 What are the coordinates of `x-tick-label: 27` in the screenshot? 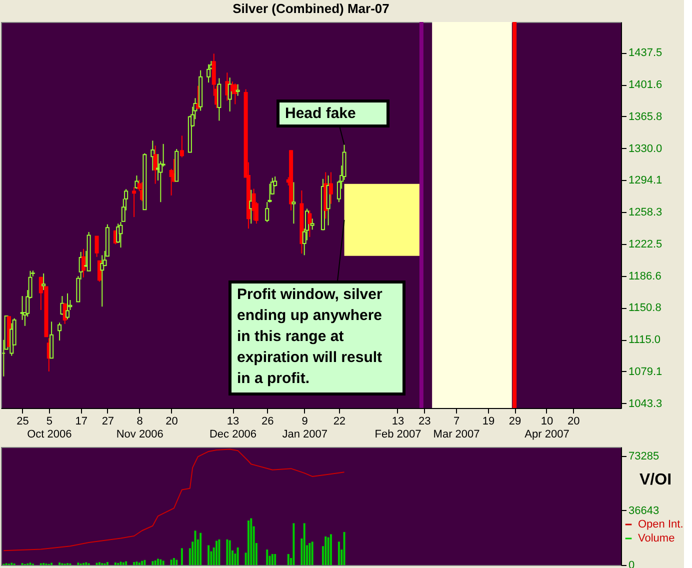 It's located at (108, 422).